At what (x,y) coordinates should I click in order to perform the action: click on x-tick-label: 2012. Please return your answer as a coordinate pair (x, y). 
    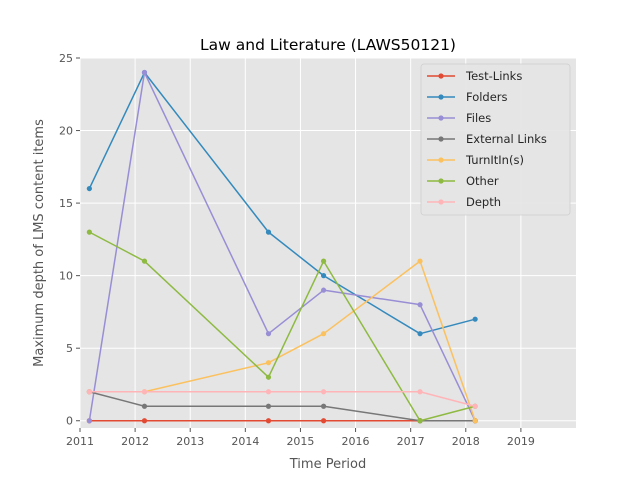
    Looking at the image, I should click on (135, 441).